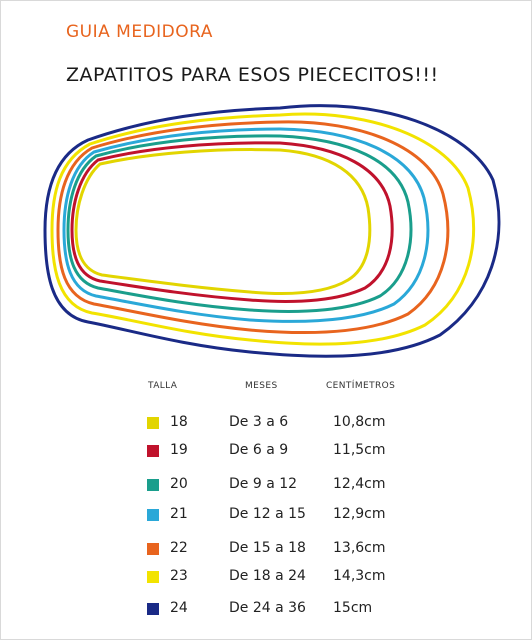  What do you see at coordinates (359, 484) in the screenshot?
I see `cm-value: 12,4cm` at bounding box center [359, 484].